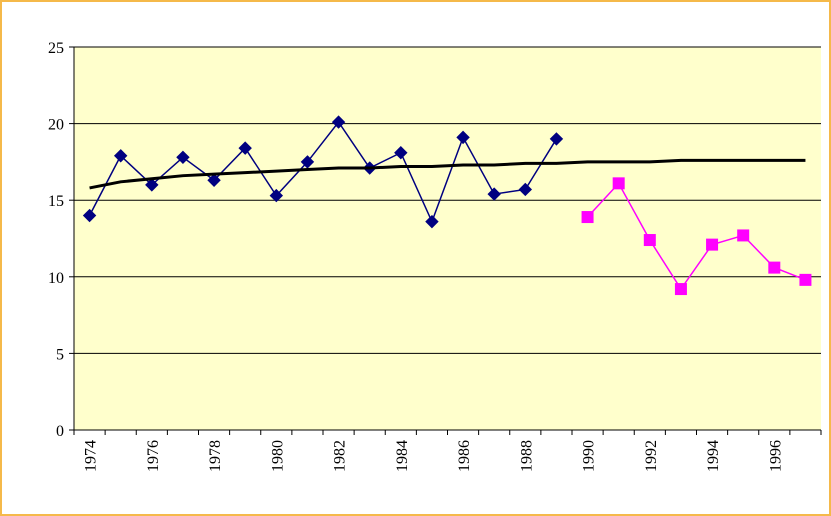  Describe the element at coordinates (340, 456) in the screenshot. I see `x-tick-label: 1982` at that location.